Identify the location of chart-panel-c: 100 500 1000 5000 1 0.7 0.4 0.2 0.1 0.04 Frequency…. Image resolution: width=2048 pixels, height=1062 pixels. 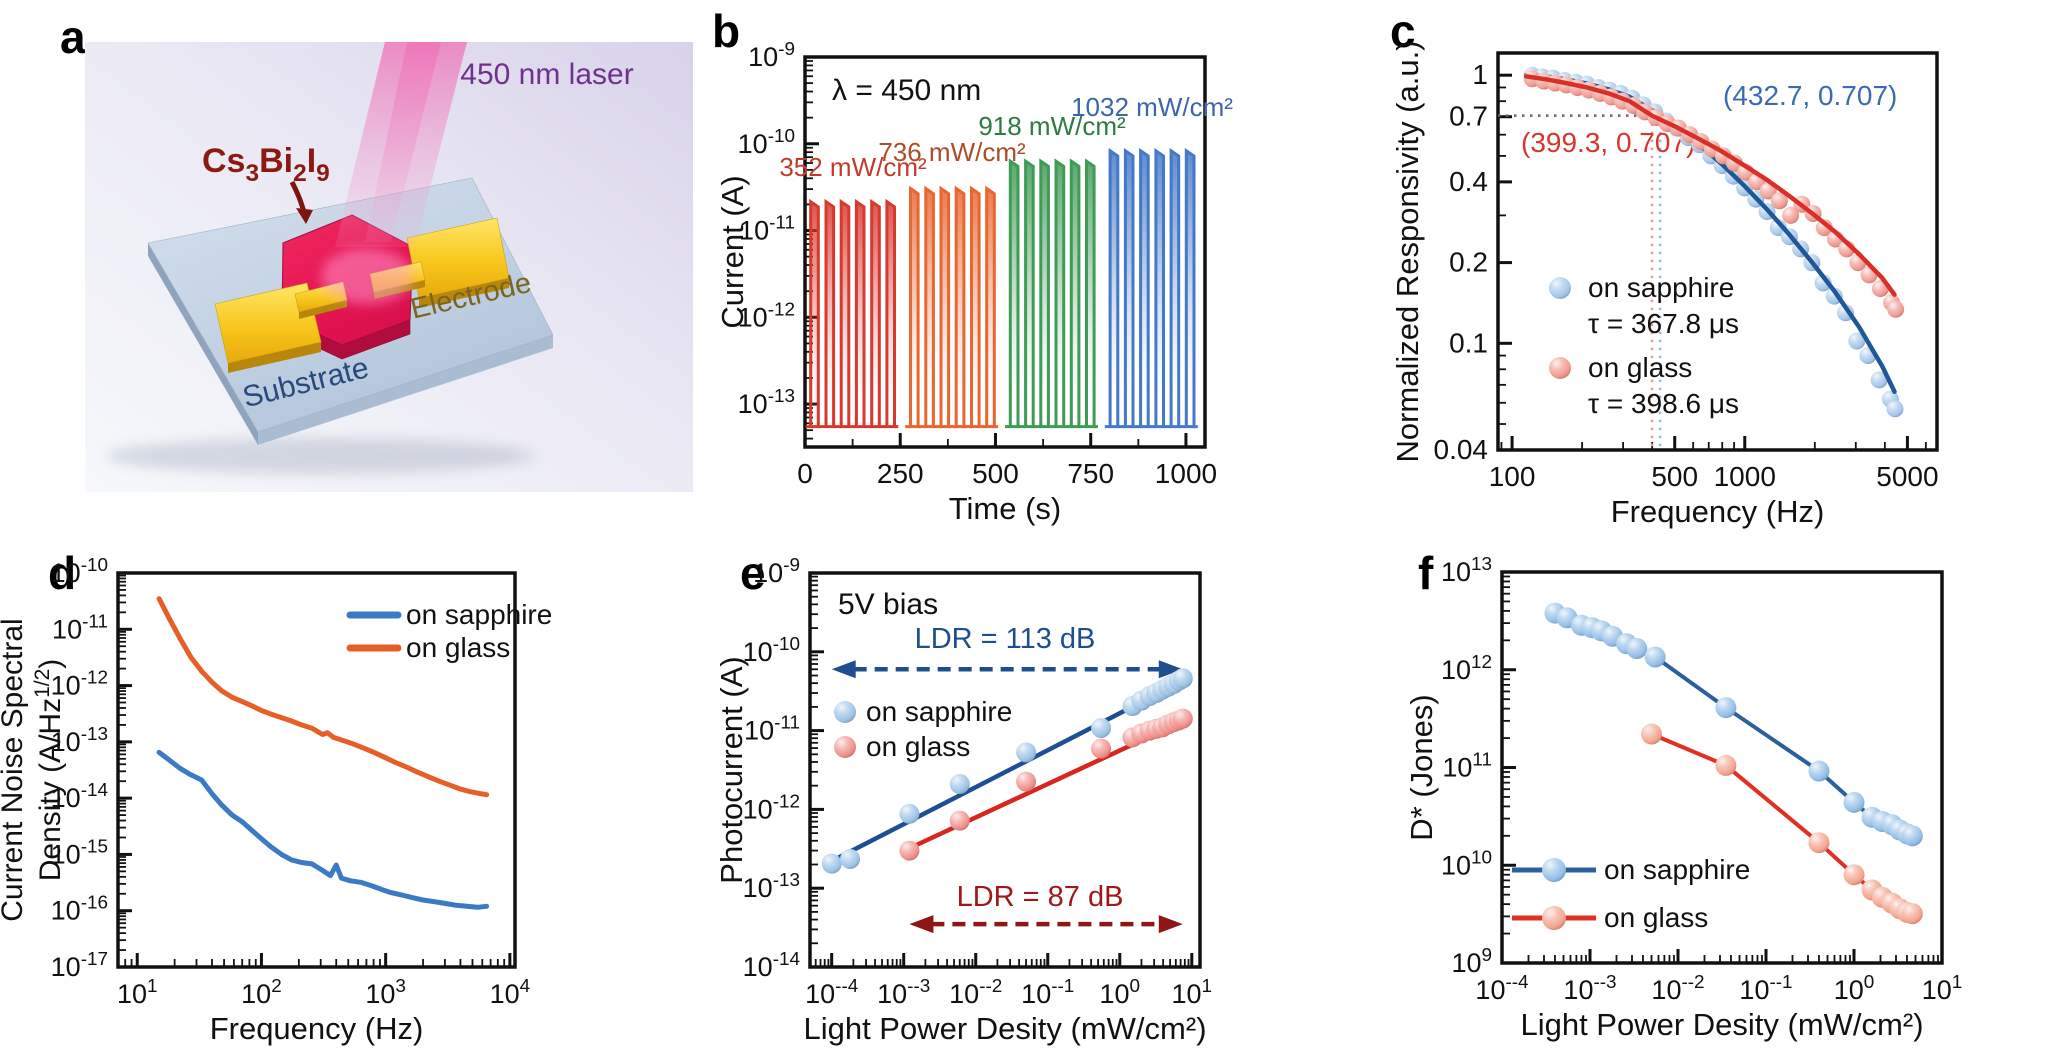
(1664, 284).